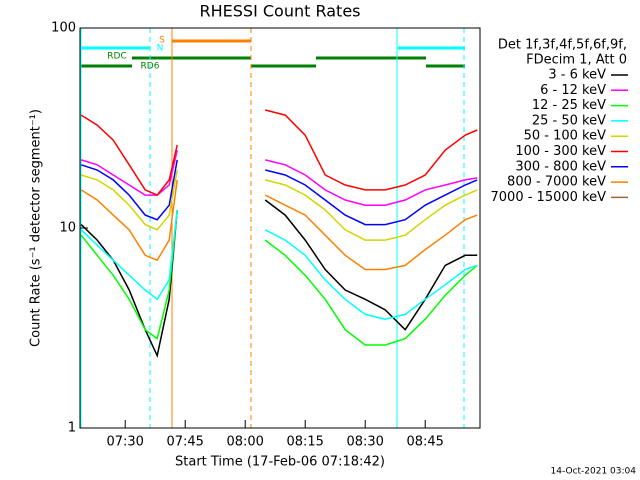 The image size is (640, 480). I want to click on x-tick-label: 08:15, so click(304, 442).